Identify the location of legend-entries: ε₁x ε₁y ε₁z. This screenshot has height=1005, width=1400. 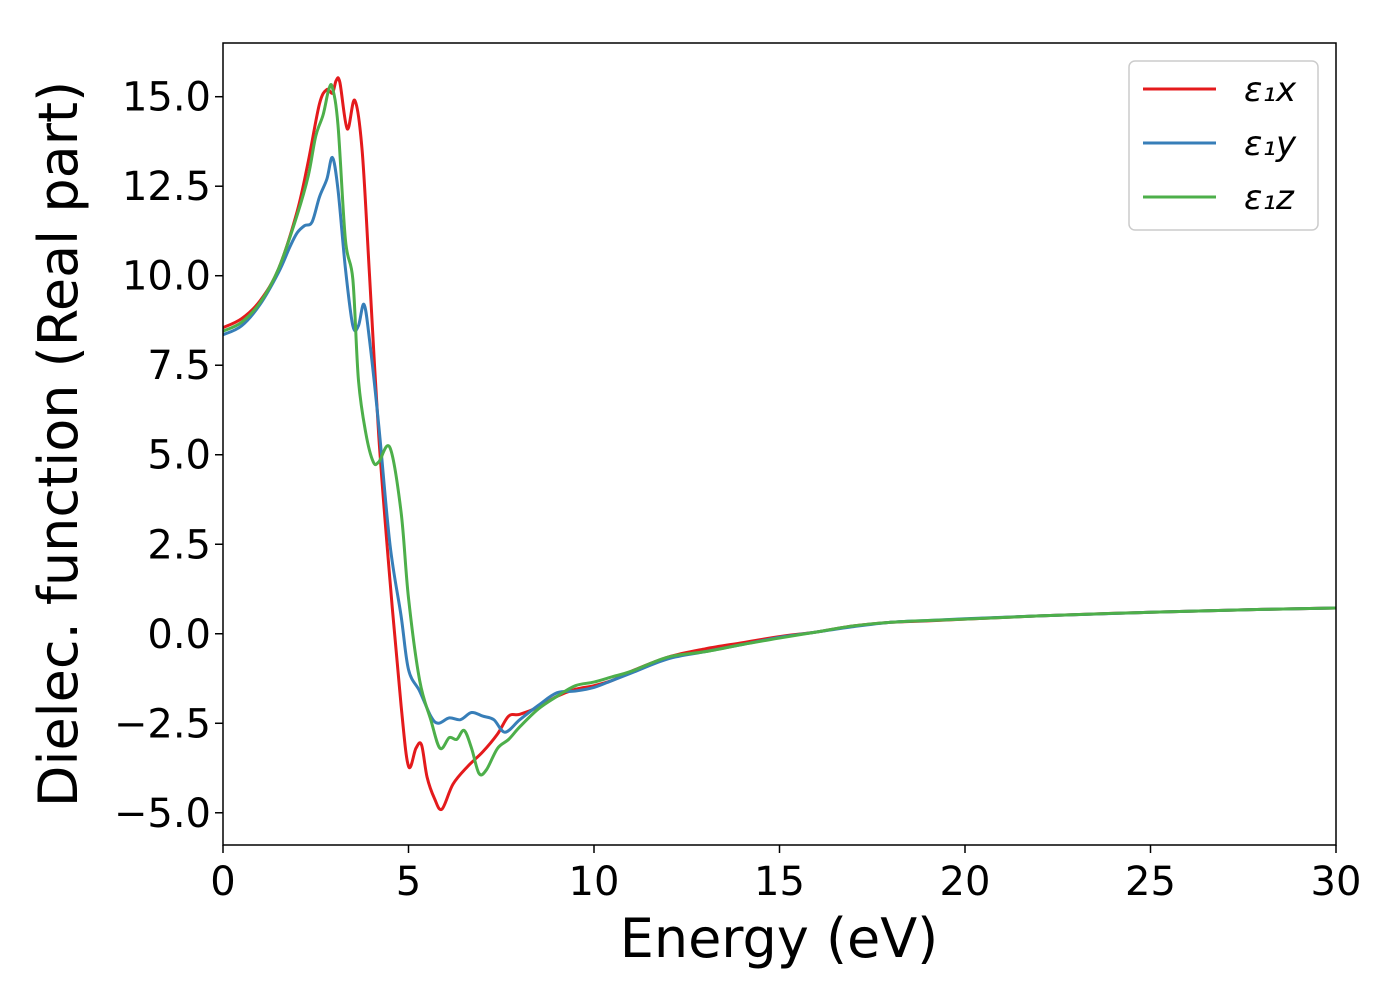
(1220, 144).